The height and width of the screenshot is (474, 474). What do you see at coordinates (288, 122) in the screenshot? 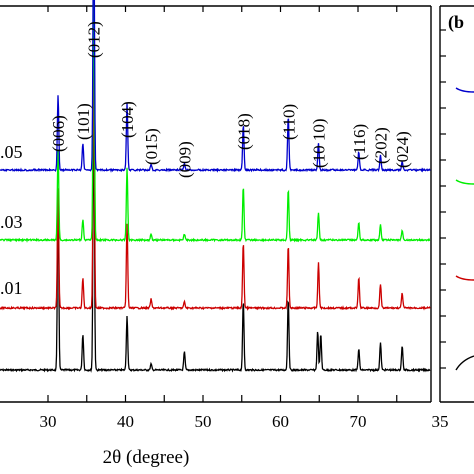
I see `peak-label-7: (110)` at bounding box center [288, 122].